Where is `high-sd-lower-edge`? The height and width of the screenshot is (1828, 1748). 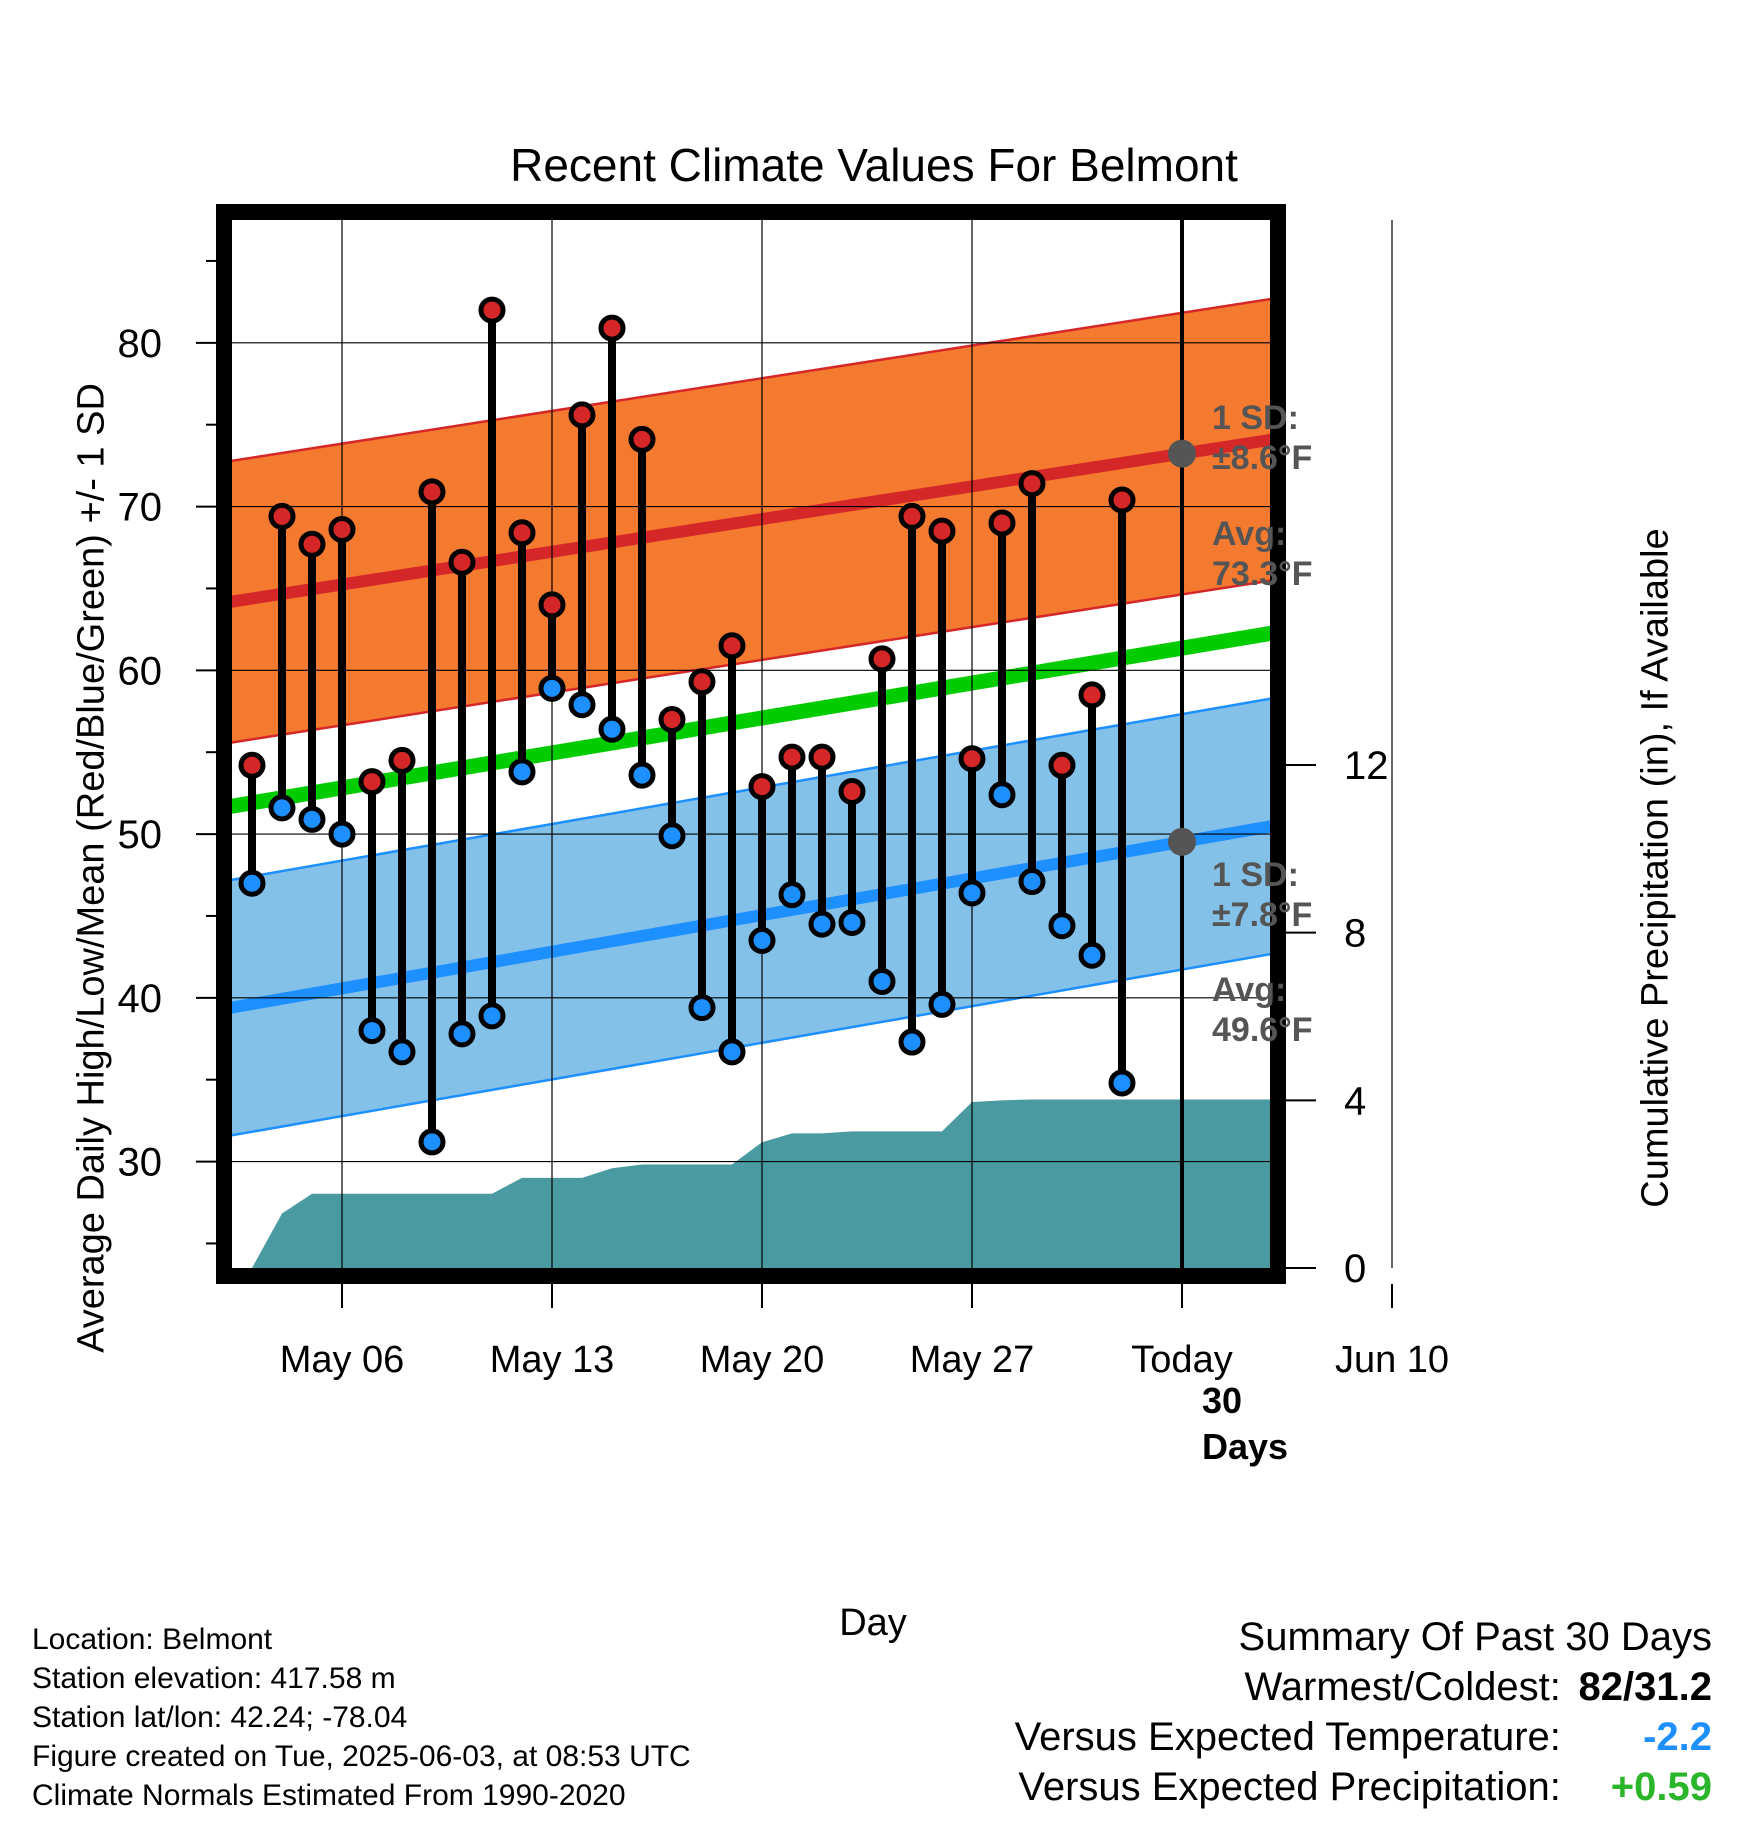
high-sd-lower-edge is located at coordinates (751, 661).